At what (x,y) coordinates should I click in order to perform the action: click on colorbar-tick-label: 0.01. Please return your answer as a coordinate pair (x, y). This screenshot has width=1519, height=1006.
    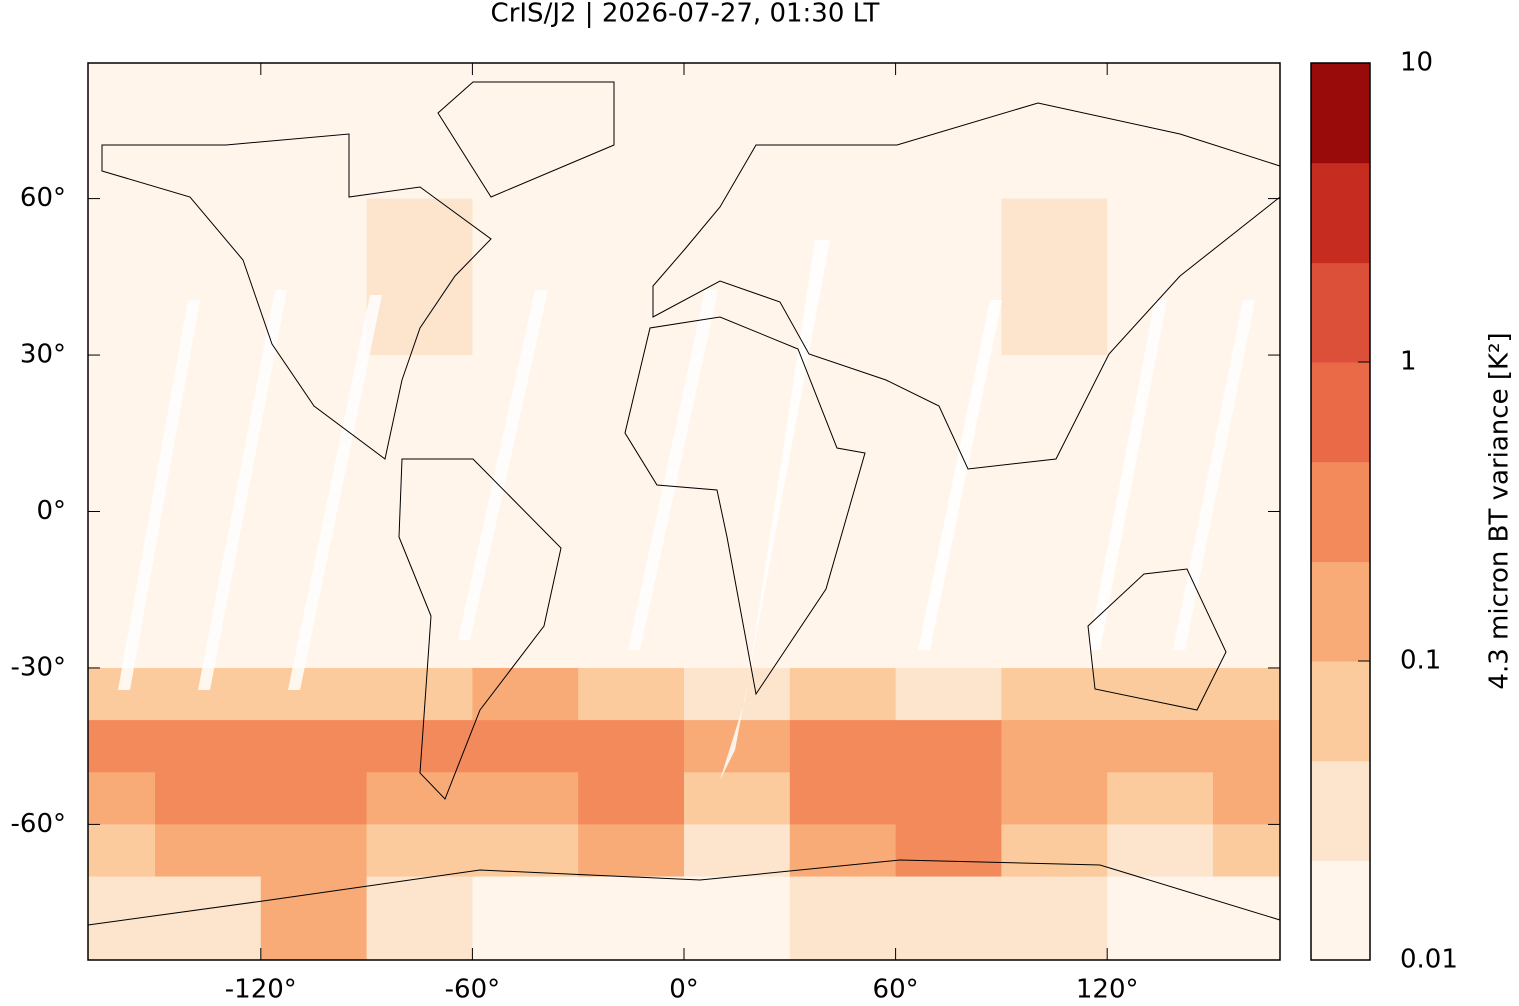
    Looking at the image, I should click on (1429, 960).